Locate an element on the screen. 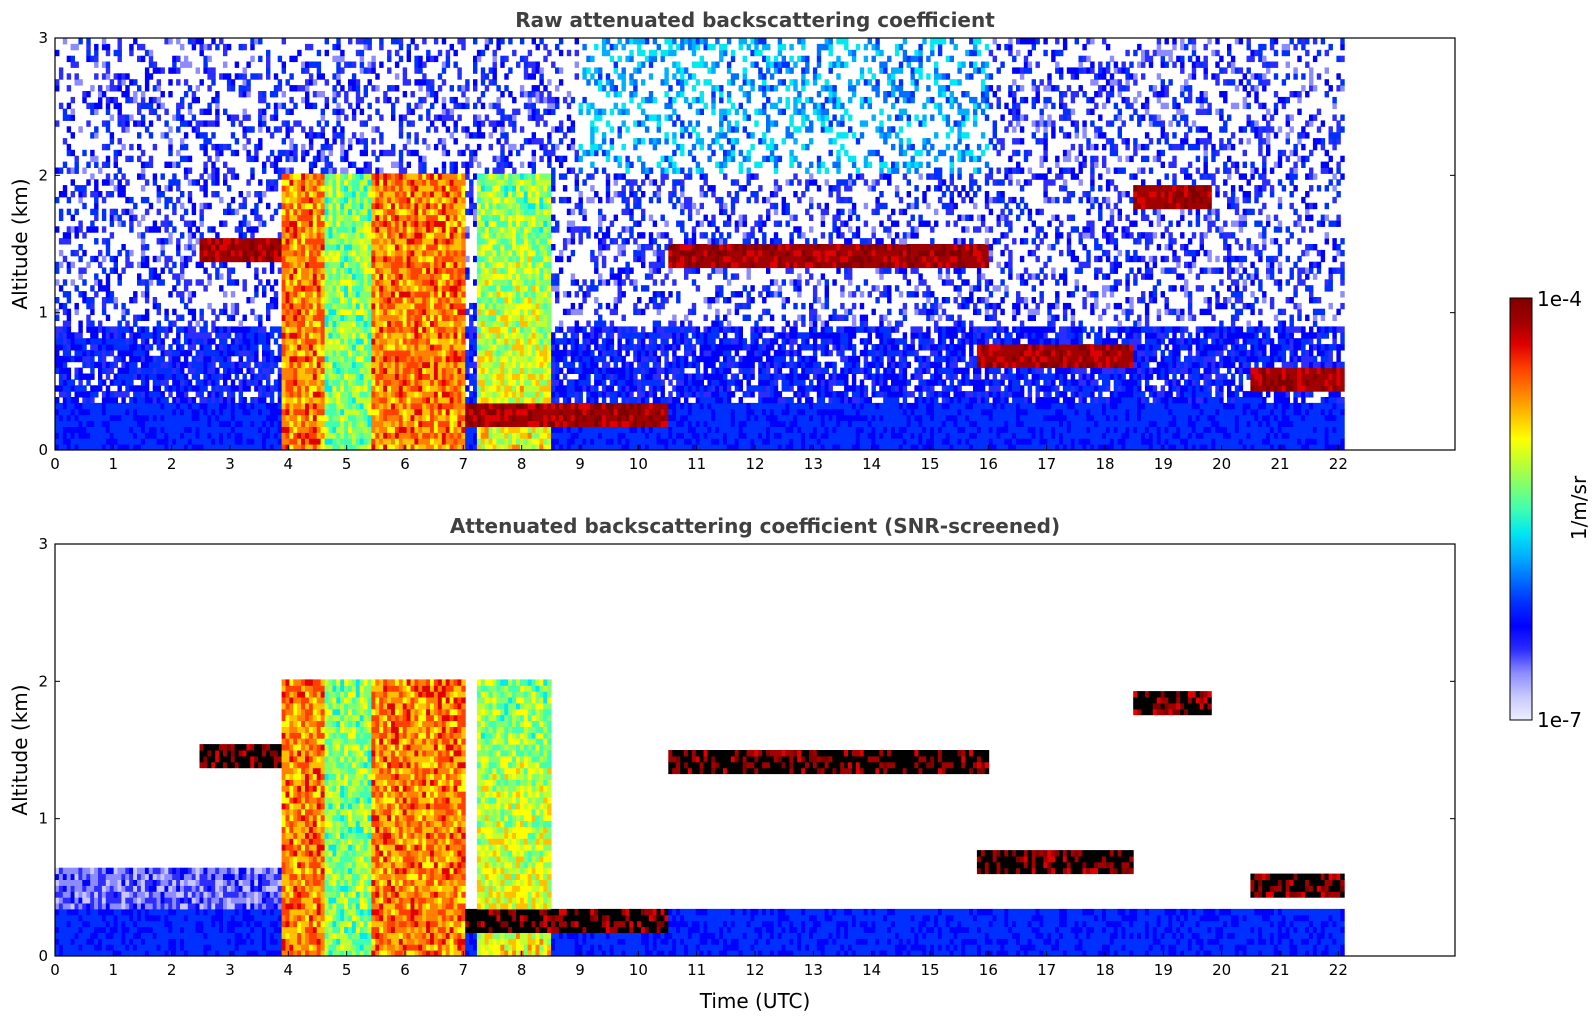 The image size is (1595, 1020). colorbar-max-label: 1e-4 is located at coordinates (1559, 299).